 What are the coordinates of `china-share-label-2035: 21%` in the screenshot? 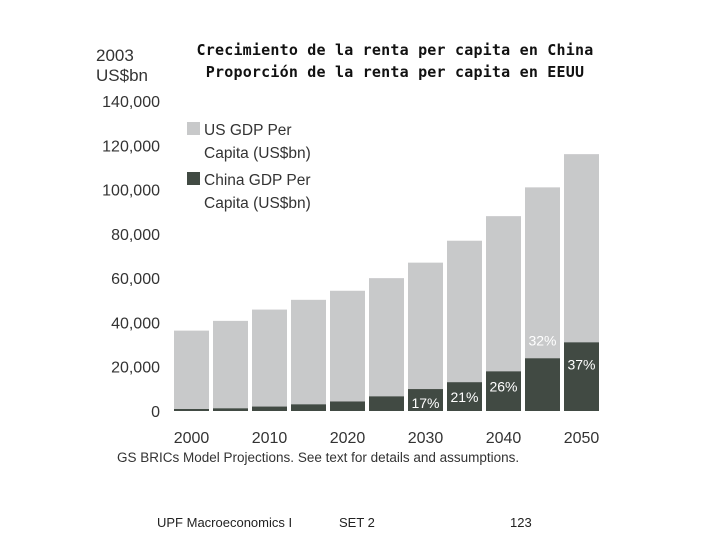 It's located at (464, 397).